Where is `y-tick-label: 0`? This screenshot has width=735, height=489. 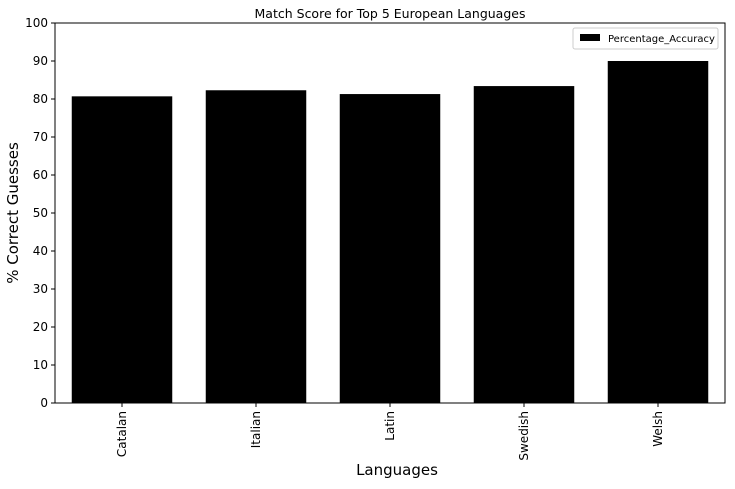 y-tick-label: 0 is located at coordinates (44, 403).